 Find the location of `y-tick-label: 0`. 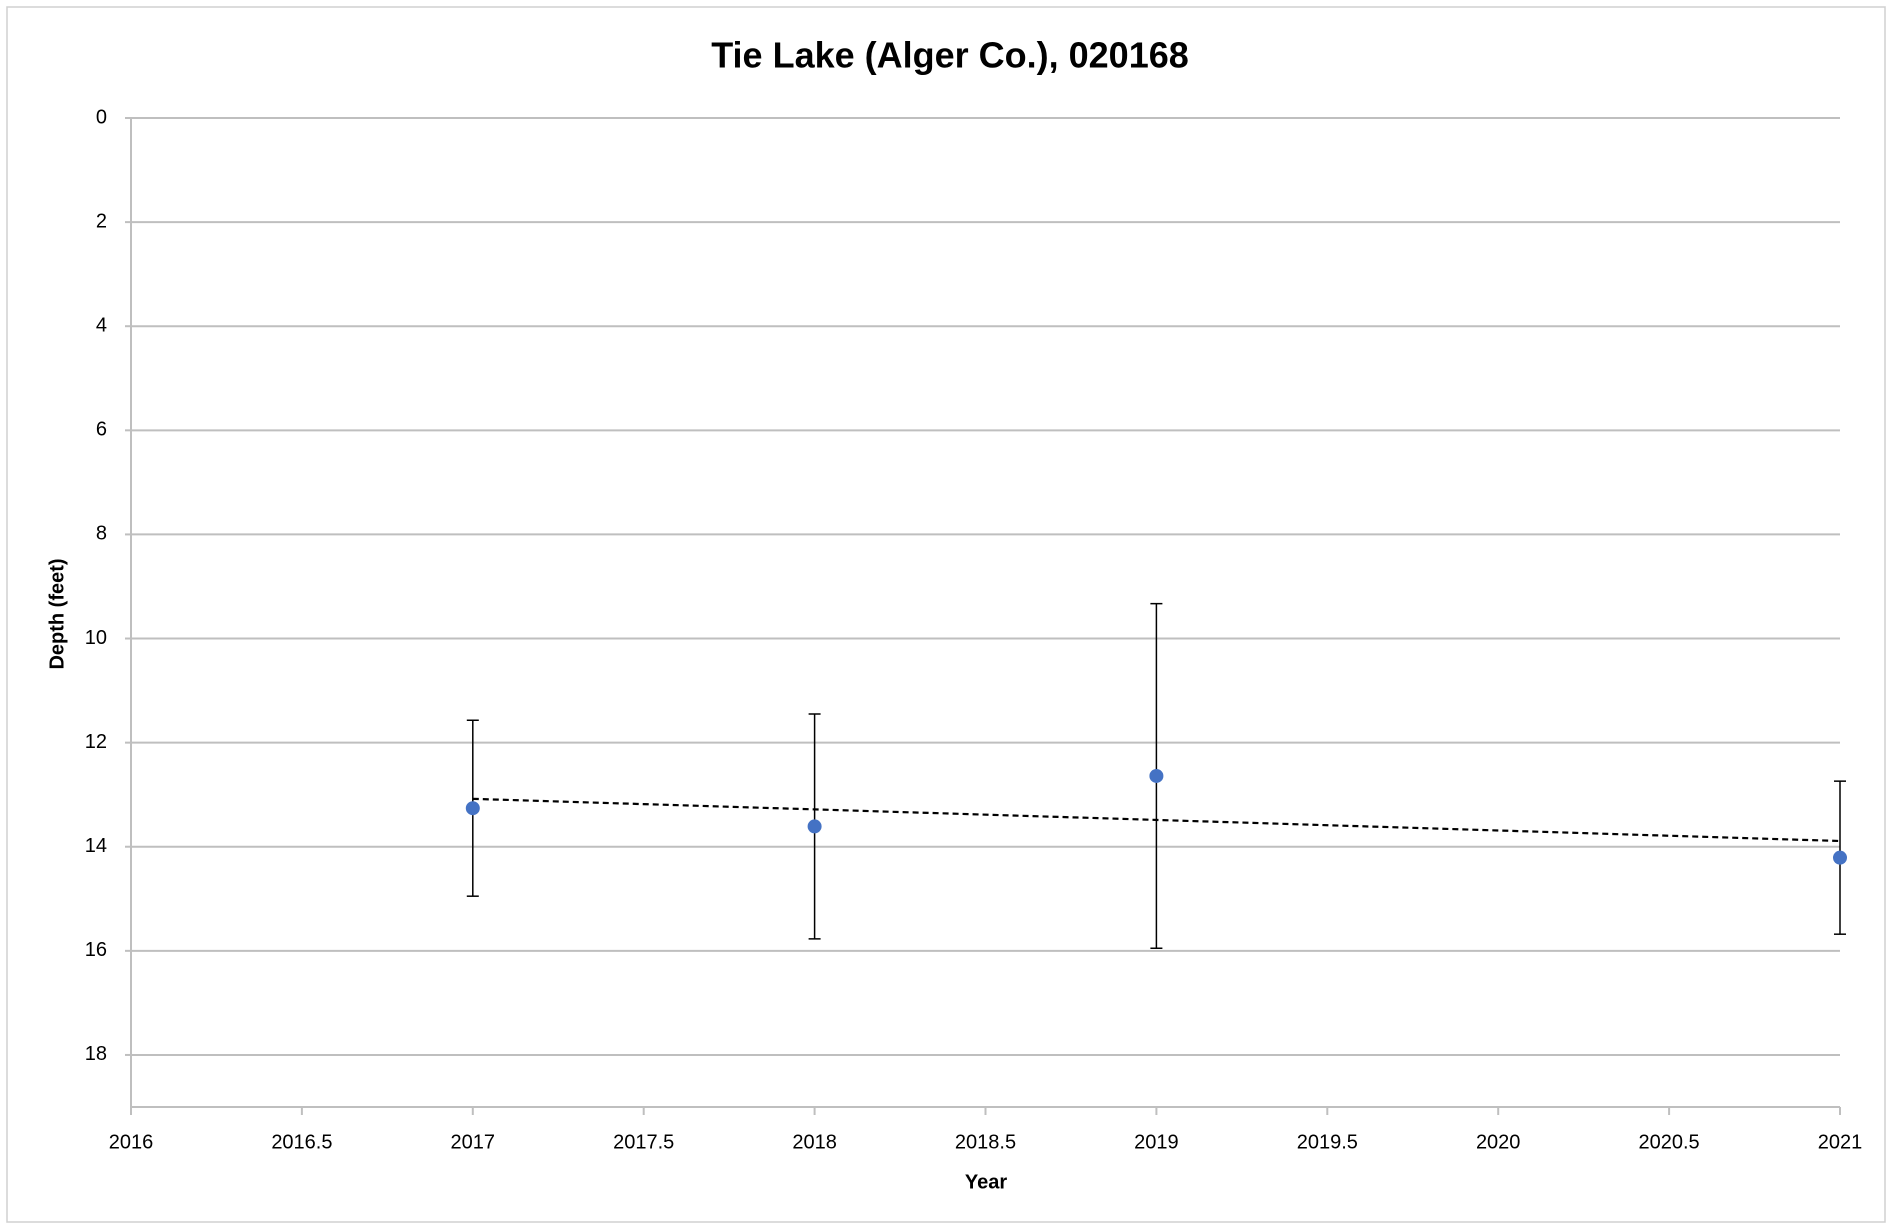

y-tick-label: 0 is located at coordinates (101, 117).